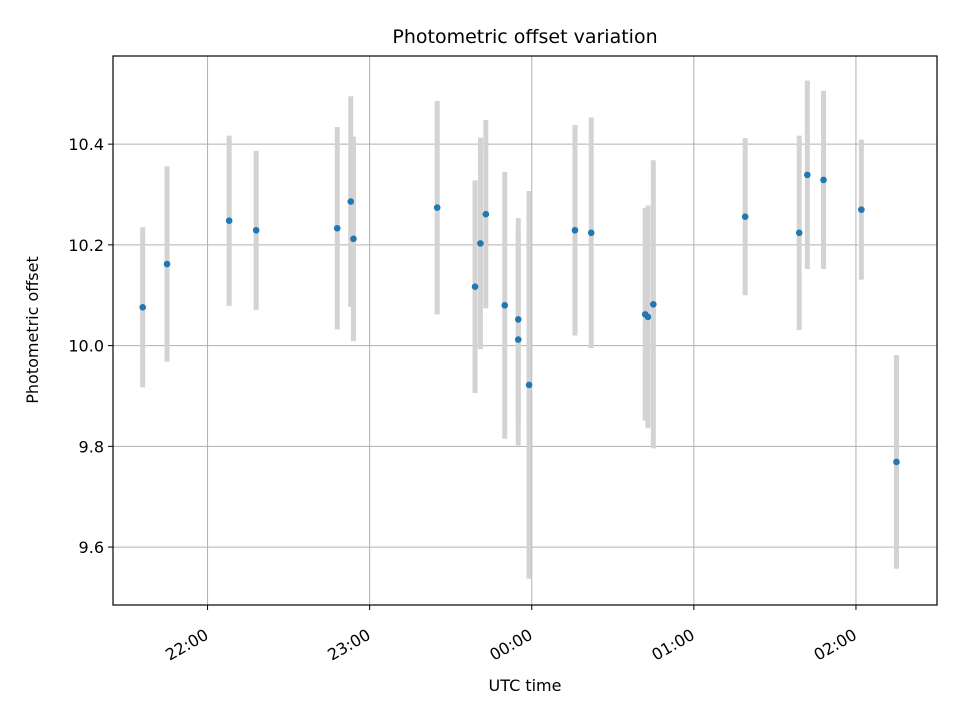 The height and width of the screenshot is (720, 960). Describe the element at coordinates (525, 685) in the screenshot. I see `x-axis-label: UTC time` at that location.